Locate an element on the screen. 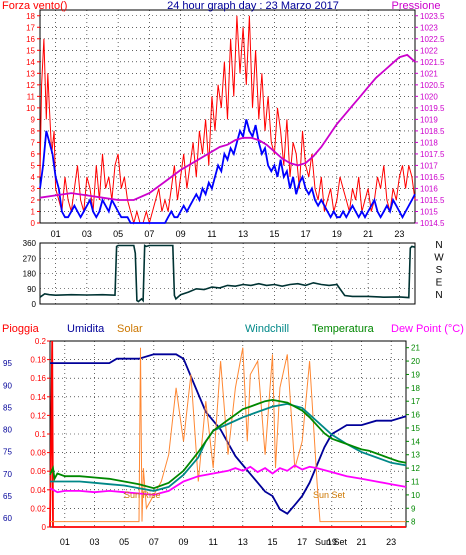  wind-y-tick-label: 10 is located at coordinates (30, 108).